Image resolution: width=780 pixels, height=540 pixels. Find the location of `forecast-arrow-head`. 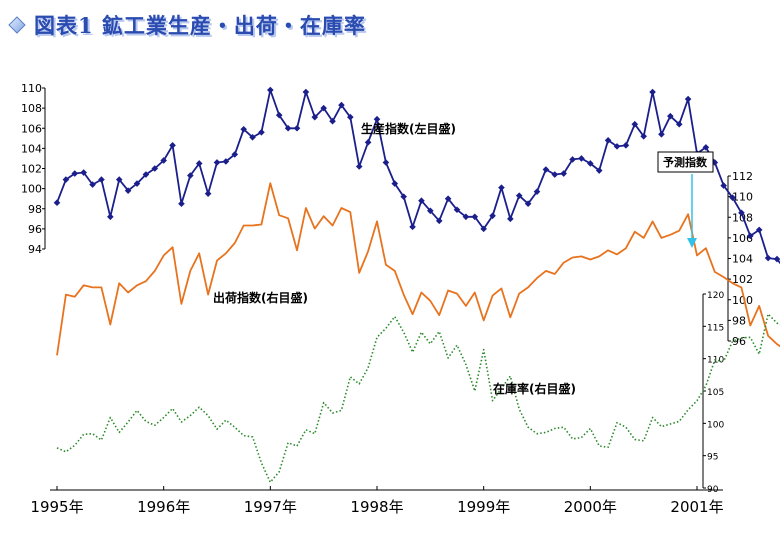

forecast-arrow-head is located at coordinates (692, 243).